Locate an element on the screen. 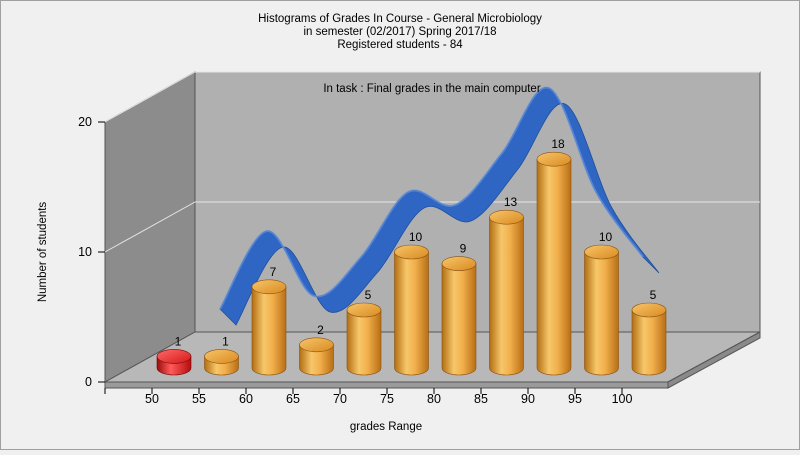 The height and width of the screenshot is (455, 800). x-axis: 50 55 60 65 70 75 80 85 90 95 100 is located at coordinates (368, 397).